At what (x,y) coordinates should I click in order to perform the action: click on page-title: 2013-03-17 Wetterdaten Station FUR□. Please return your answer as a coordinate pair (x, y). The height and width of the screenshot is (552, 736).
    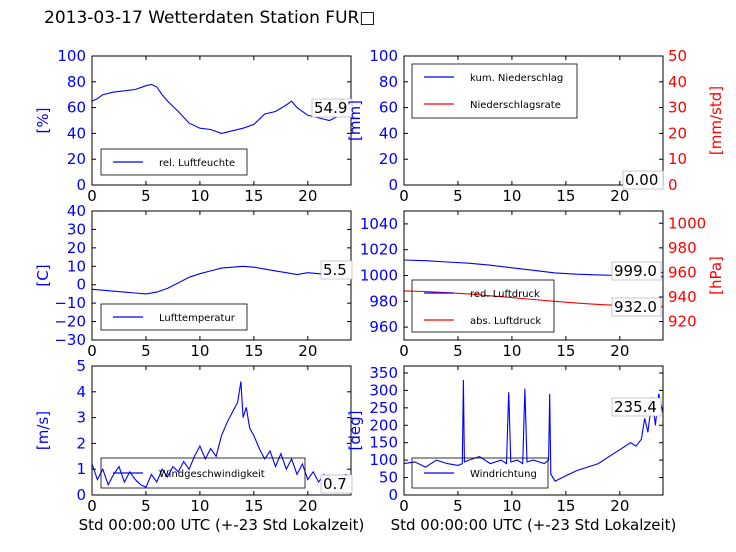
    Looking at the image, I should click on (210, 18).